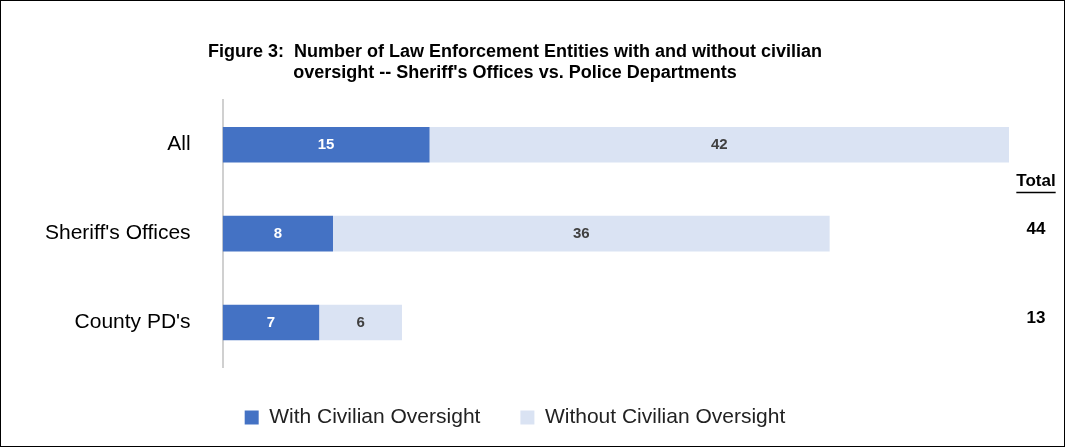 This screenshot has width=1065, height=447. I want to click on data-label: 36, so click(581, 232).